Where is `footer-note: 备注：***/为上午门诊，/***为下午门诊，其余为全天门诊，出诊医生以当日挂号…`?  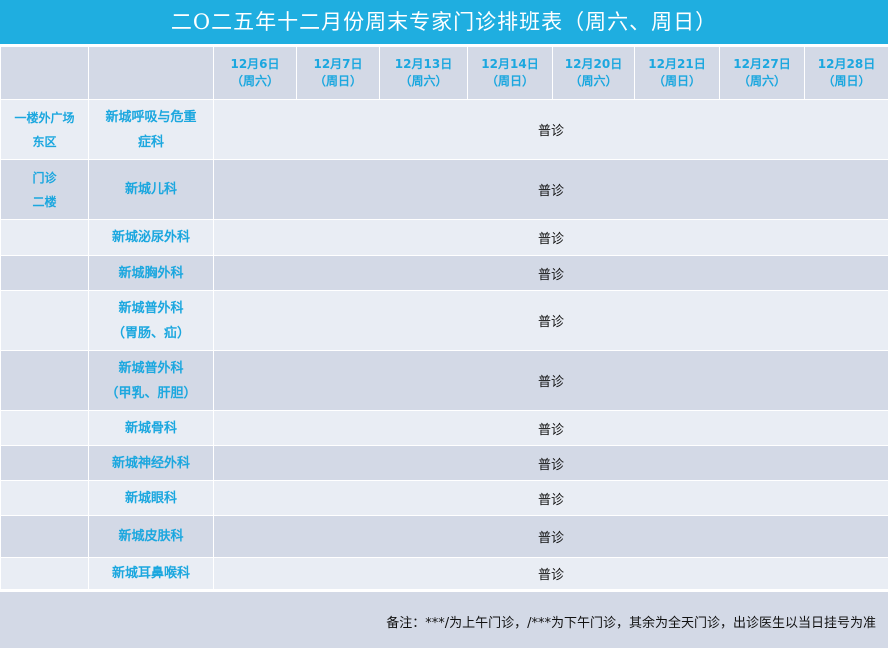
footer-note: 备注：***/为上午门诊，/***为下午门诊，其余为全天门诊，出诊医生以当日挂号… is located at coordinates (631, 623).